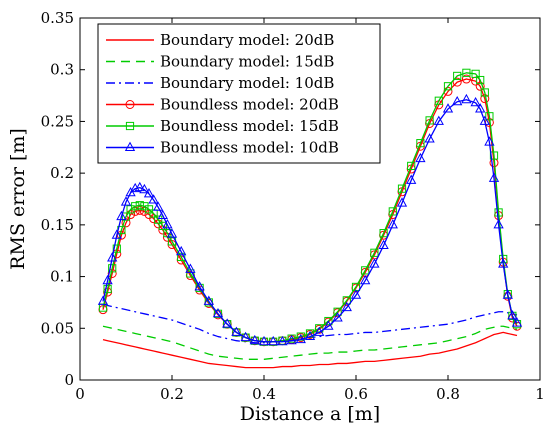 Image resolution: width=550 pixels, height=440 pixels. Describe the element at coordinates (222, 126) in the screenshot. I see `legend-item: Boundless model: 15dB` at that location.